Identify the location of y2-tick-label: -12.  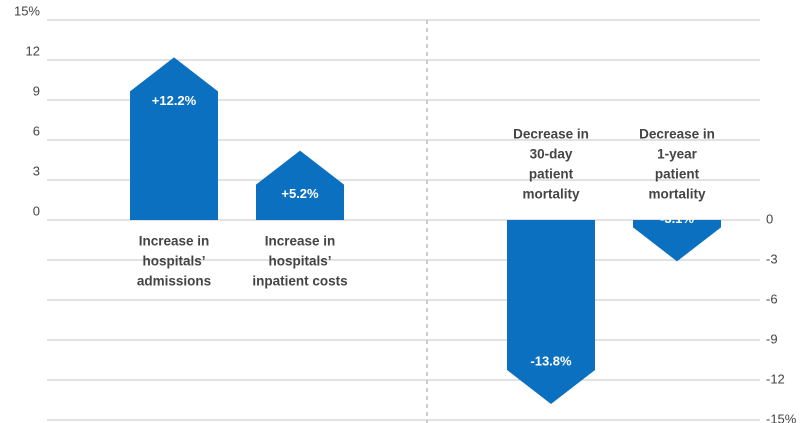
(775, 378).